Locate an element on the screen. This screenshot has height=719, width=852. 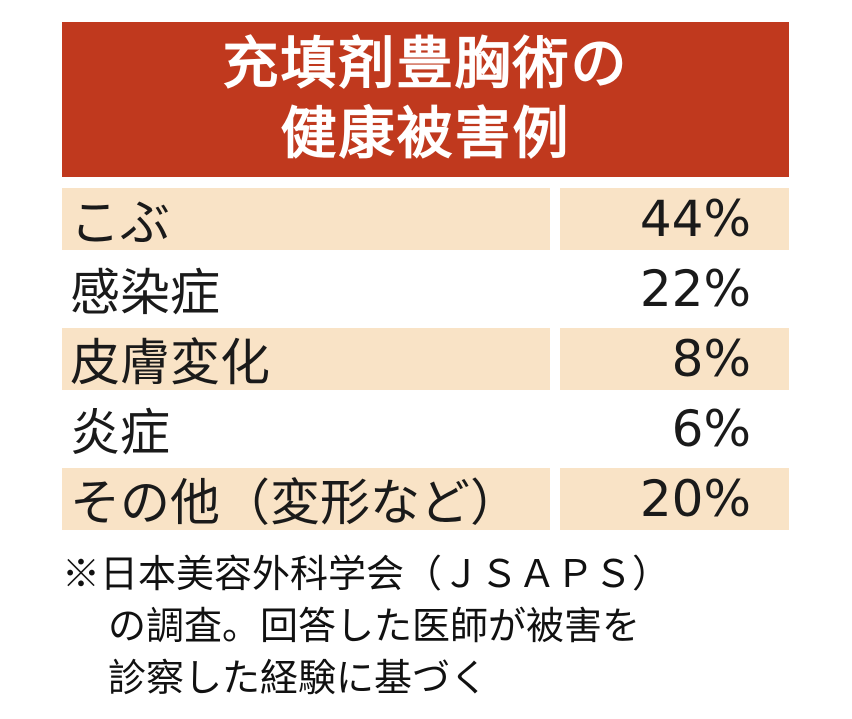
table-row: 炎症 6% is located at coordinates (425, 429).